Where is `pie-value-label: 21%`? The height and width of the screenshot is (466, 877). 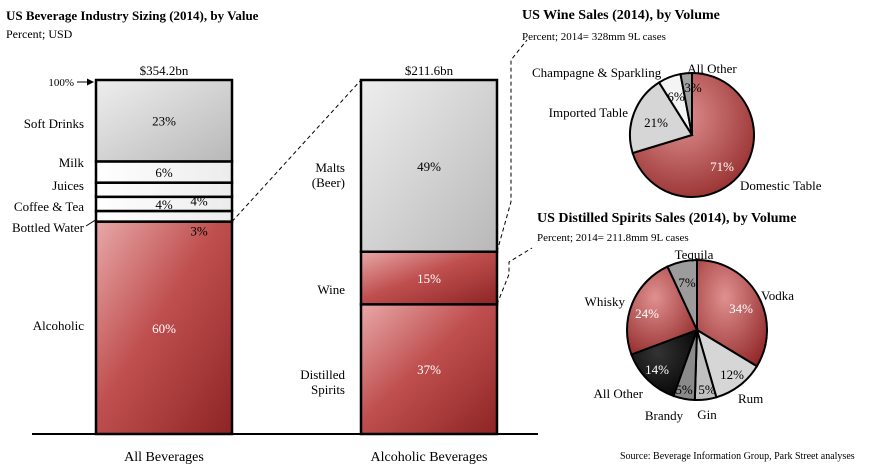
pie-value-label: 21% is located at coordinates (656, 122).